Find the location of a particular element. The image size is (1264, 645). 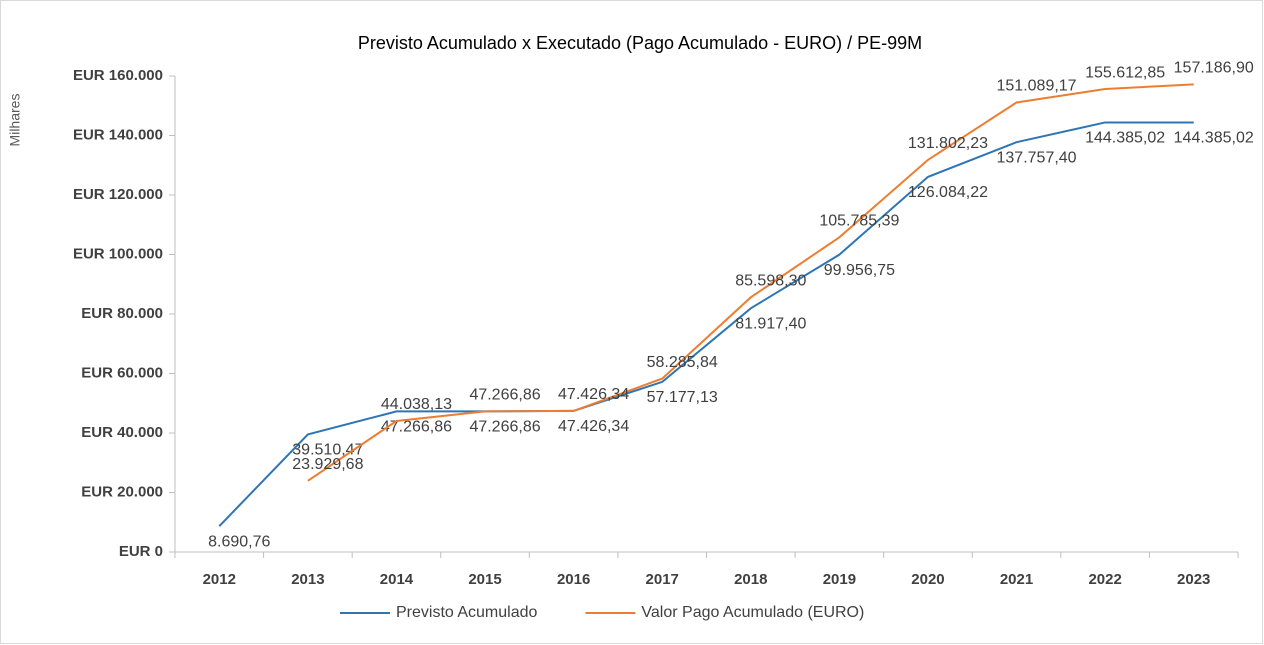

y-tick-label: EUR 0 is located at coordinates (141, 551).